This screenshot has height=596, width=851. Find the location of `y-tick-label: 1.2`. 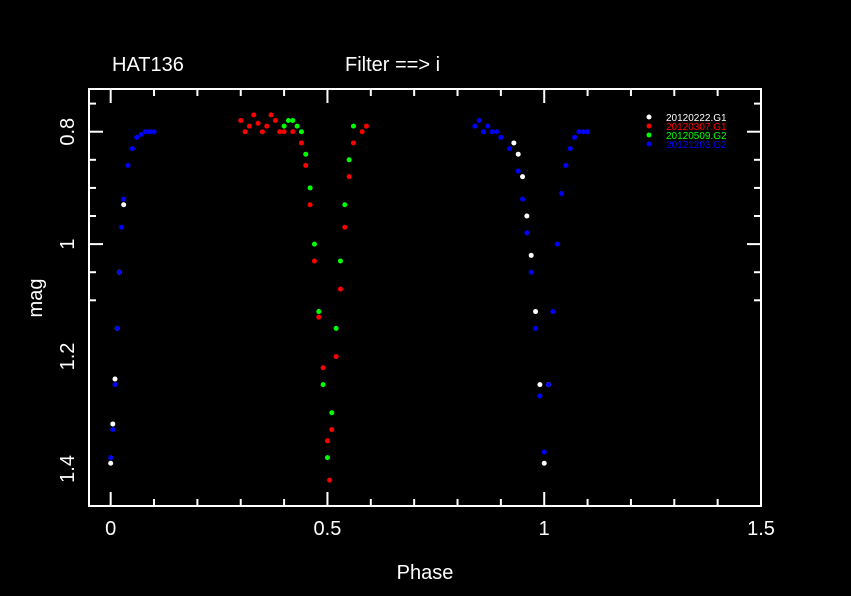

y-tick-label: 1.2 is located at coordinates (68, 357).